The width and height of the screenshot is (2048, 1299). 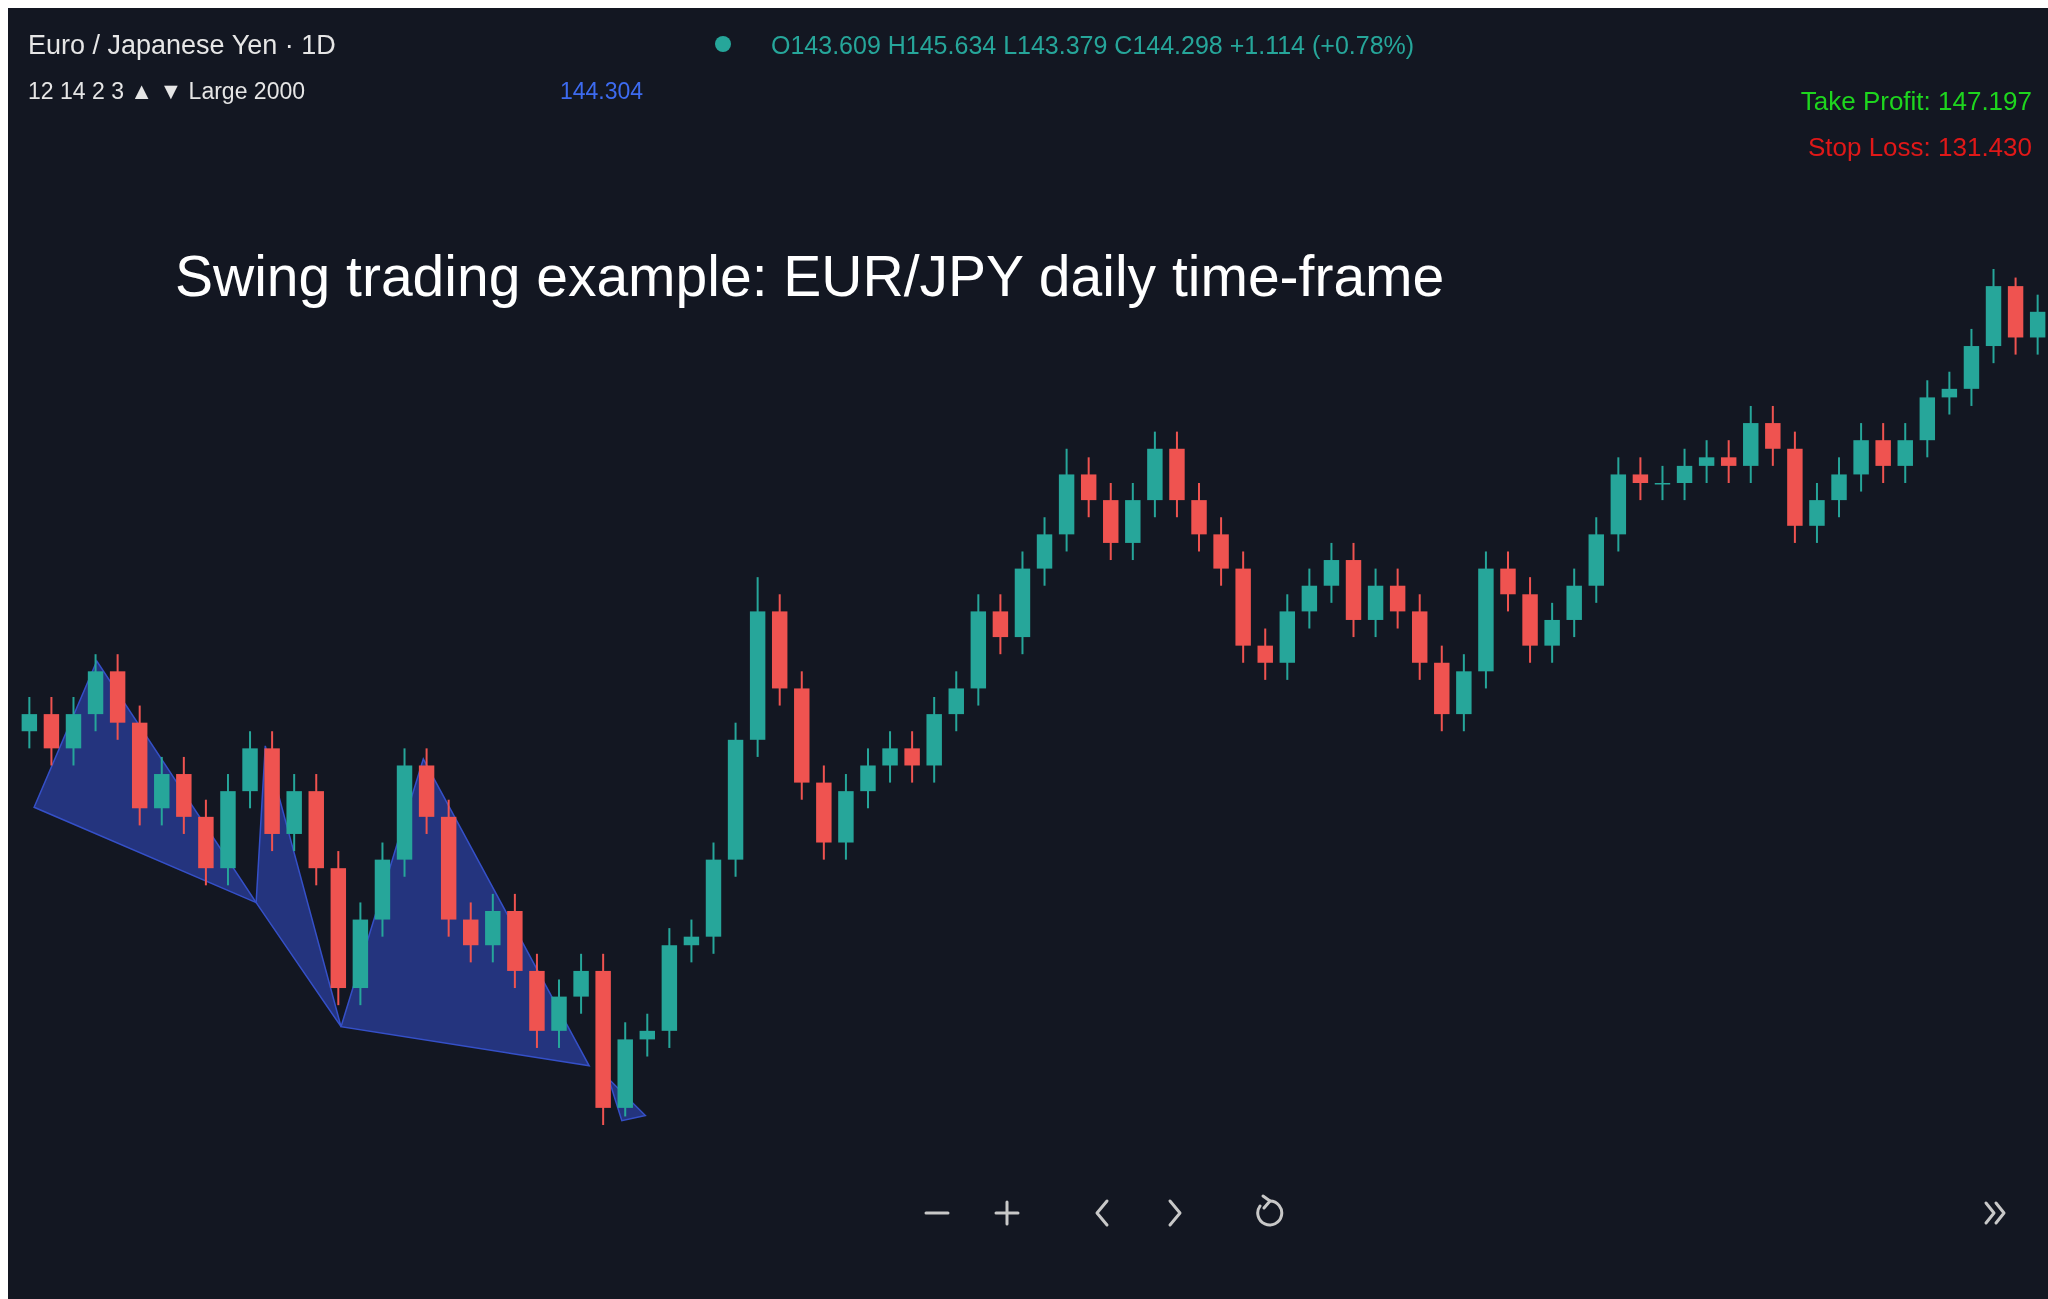 I want to click on text: Euro / Japanese Yen · 1D, so click(x=182, y=45).